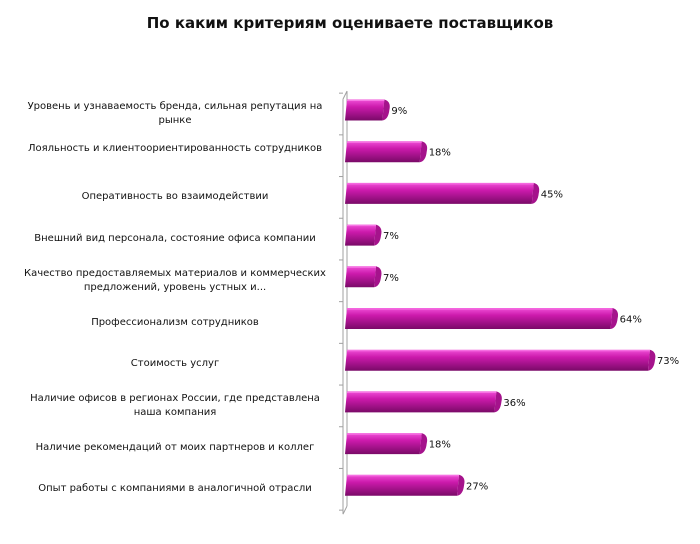 The image size is (700, 544). I want to click on value-label: 45%, so click(552, 194).